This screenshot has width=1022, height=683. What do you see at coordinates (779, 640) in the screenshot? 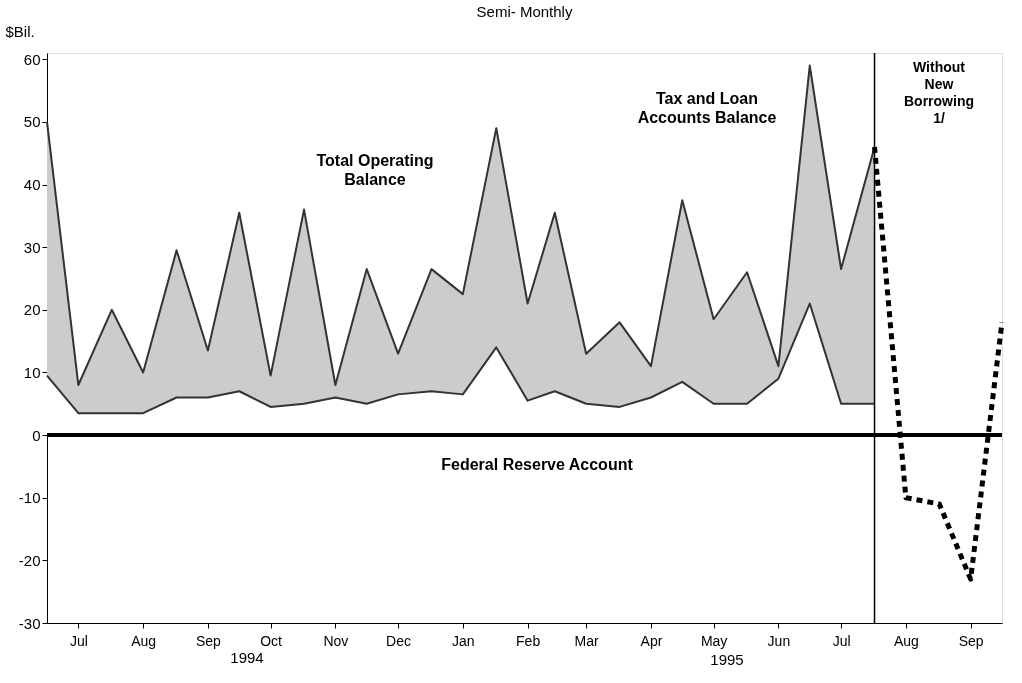
I see `x-tick-label: Jun` at bounding box center [779, 640].